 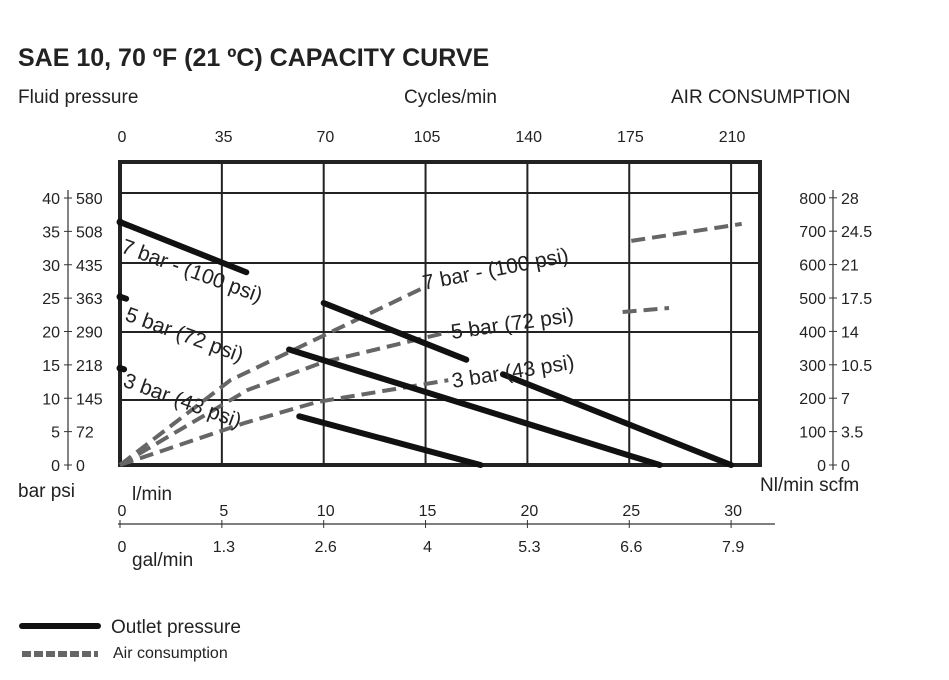 What do you see at coordinates (170, 653) in the screenshot?
I see `legend-air-label: Air consumption` at bounding box center [170, 653].